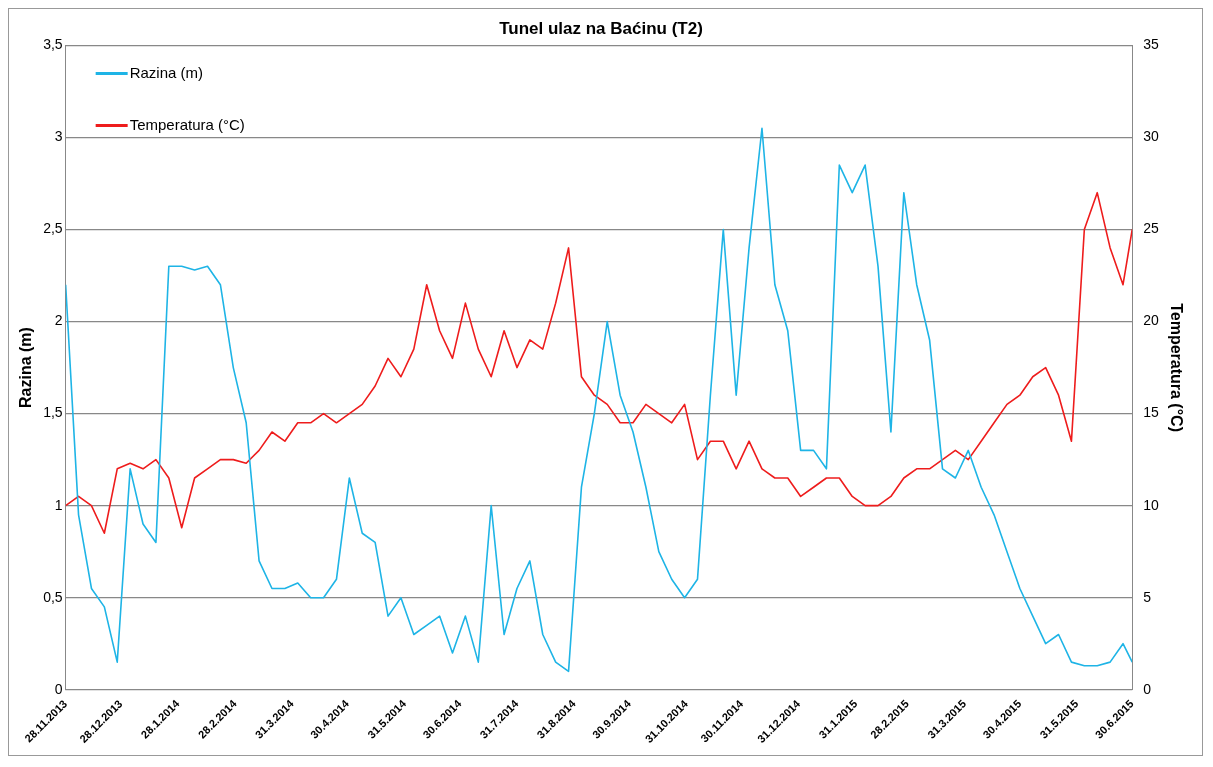  I want to click on legend-label: Temperatura (°C), so click(187, 124).